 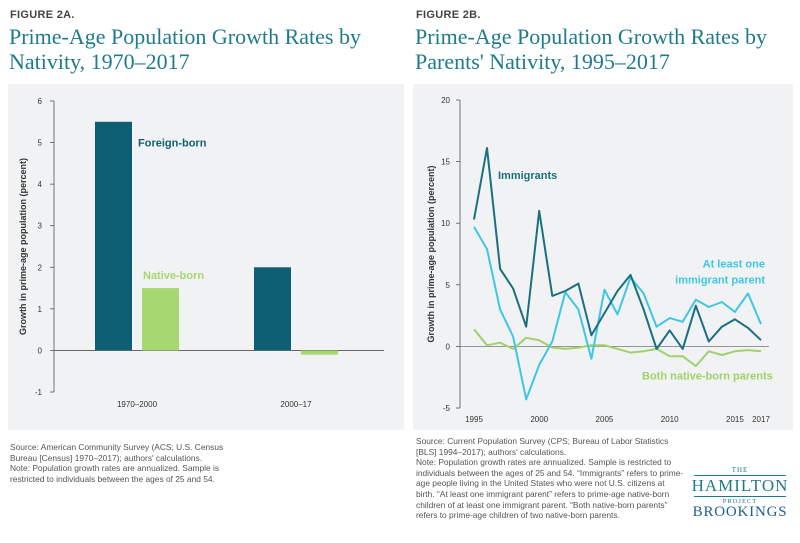 What do you see at coordinates (40, 309) in the screenshot?
I see `y-tick-label: 1` at bounding box center [40, 309].